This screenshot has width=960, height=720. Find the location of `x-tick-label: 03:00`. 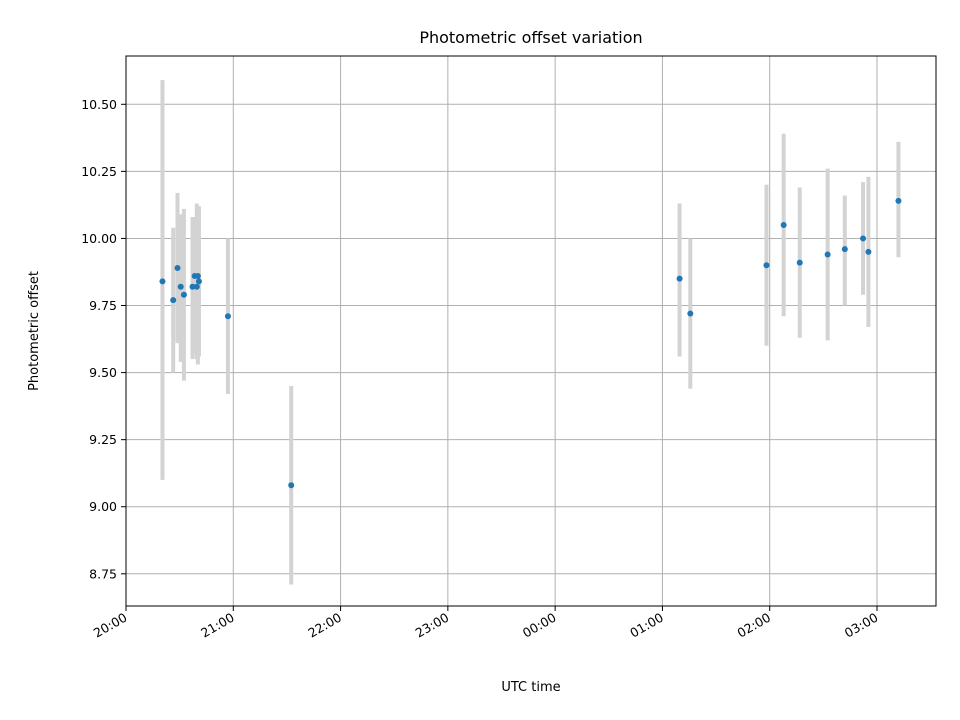

x-tick-label: 03:00 is located at coordinates (861, 625).